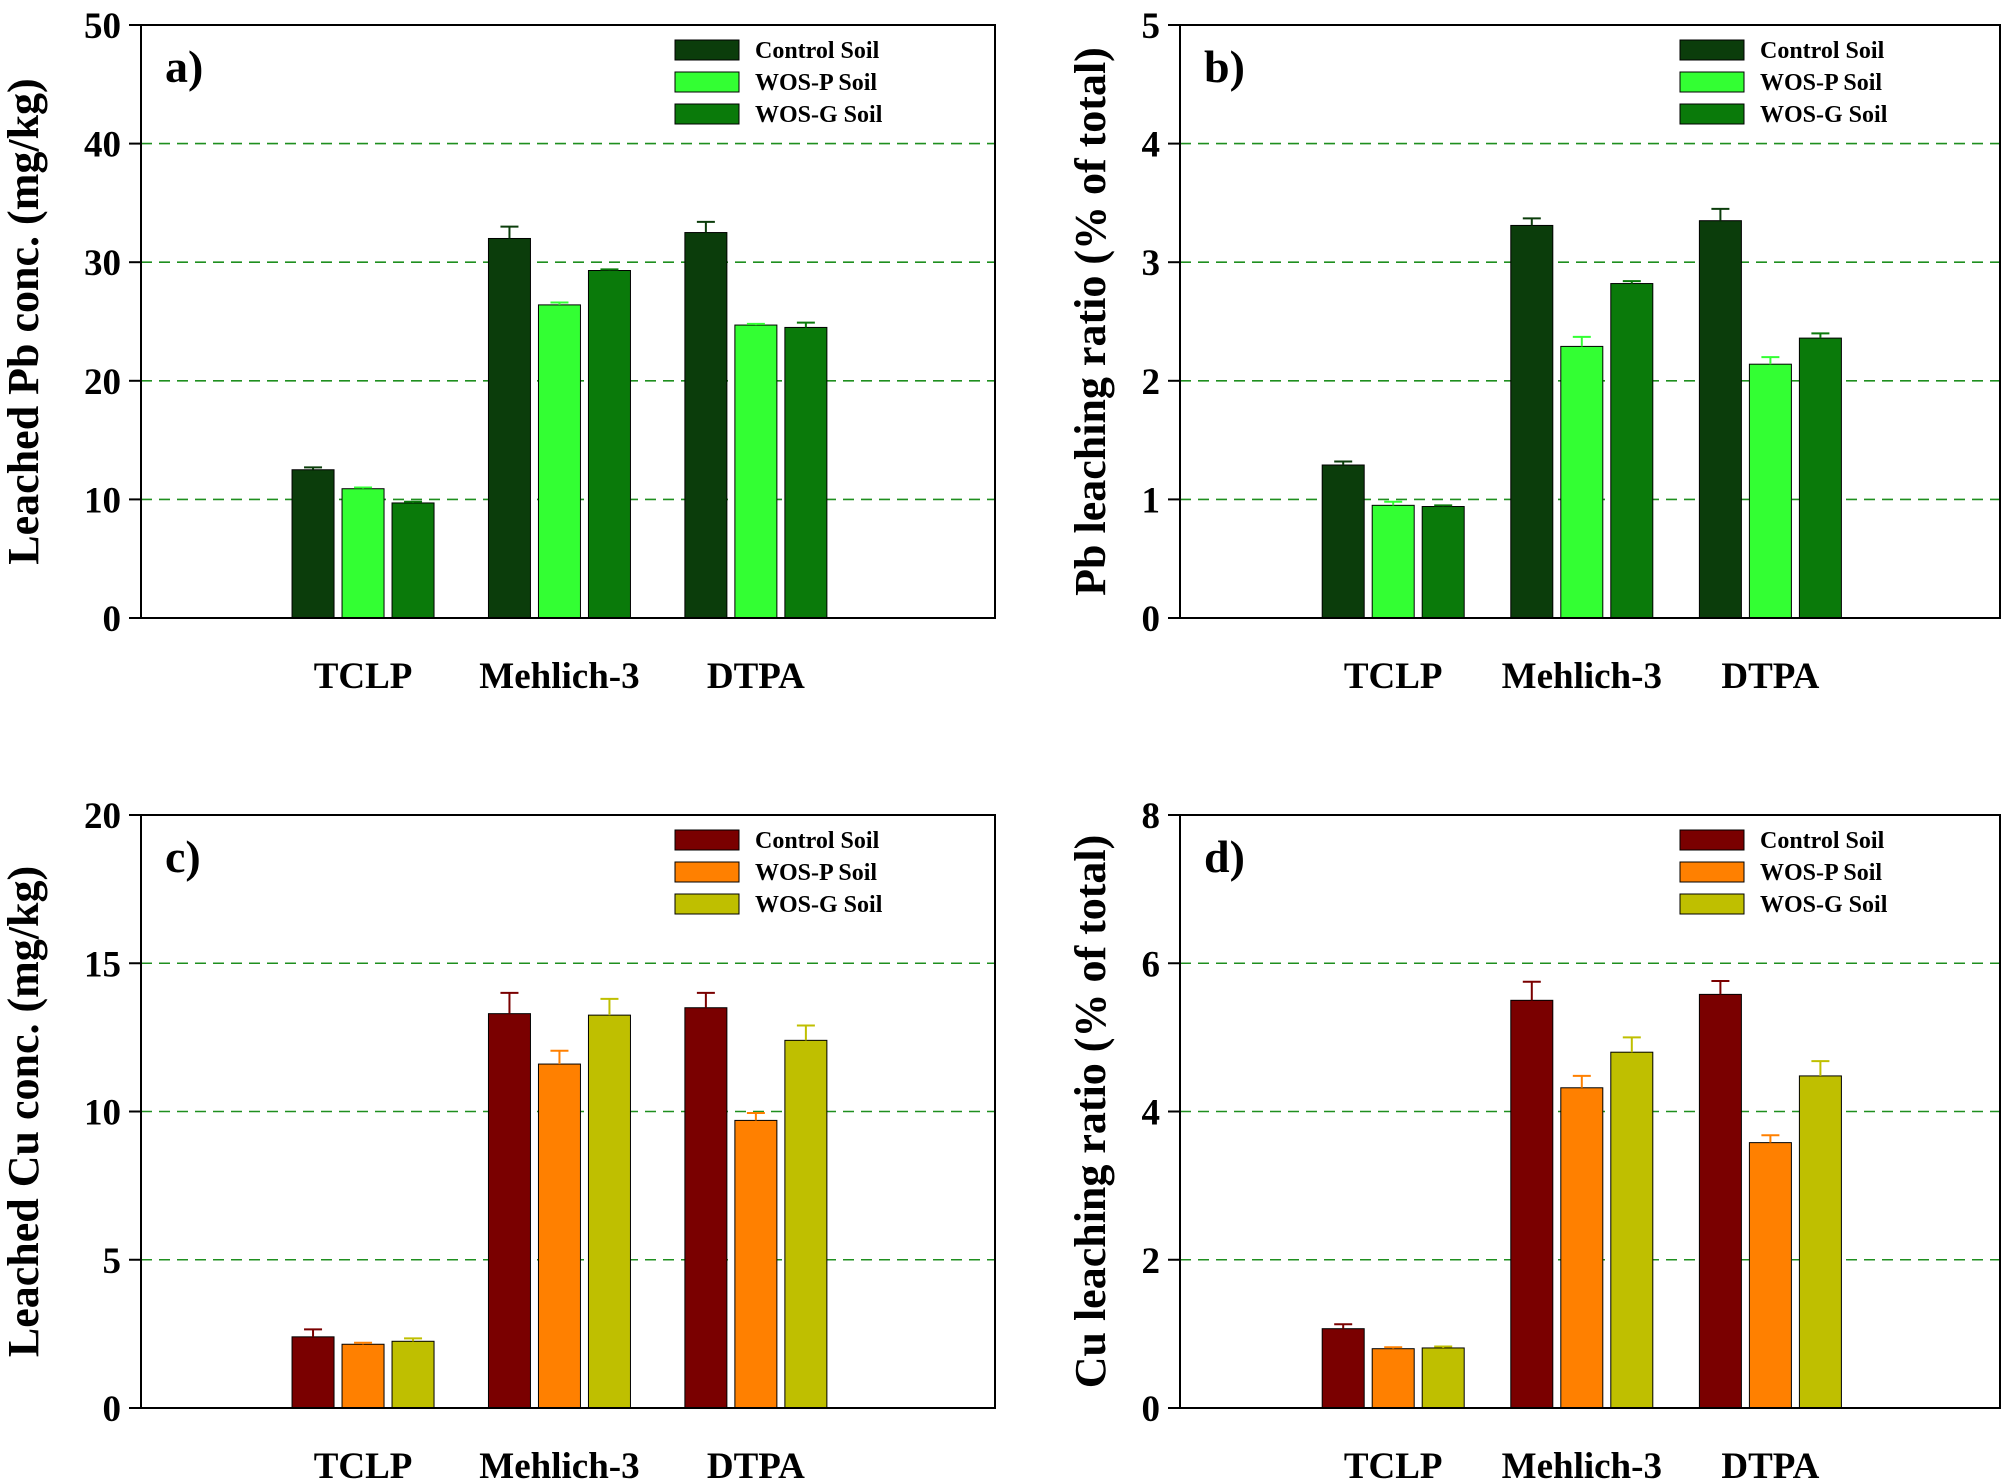  Describe the element at coordinates (1151, 816) in the screenshot. I see `y-tick-label: 8` at that location.